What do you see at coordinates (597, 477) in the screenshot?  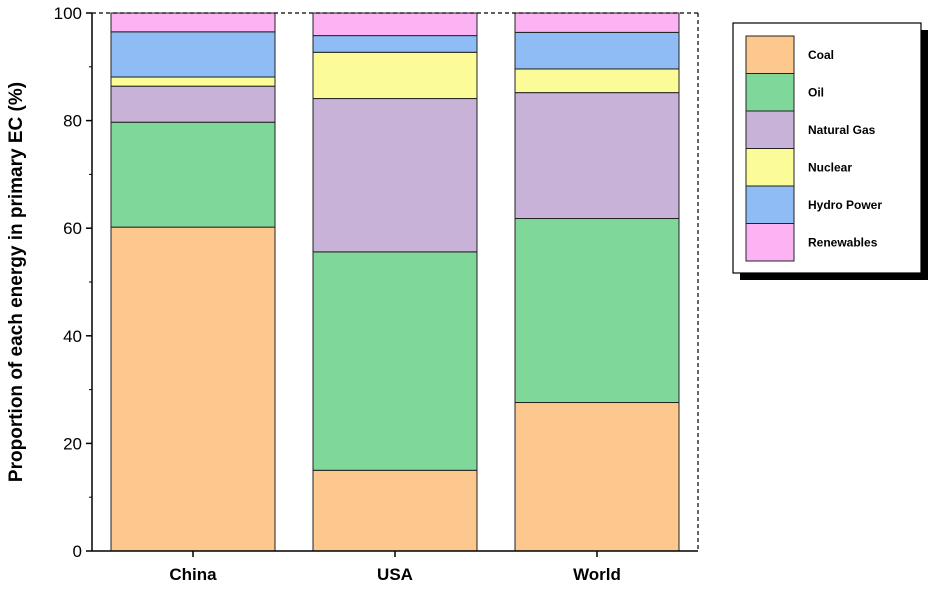 I see `bar-world-coal` at bounding box center [597, 477].